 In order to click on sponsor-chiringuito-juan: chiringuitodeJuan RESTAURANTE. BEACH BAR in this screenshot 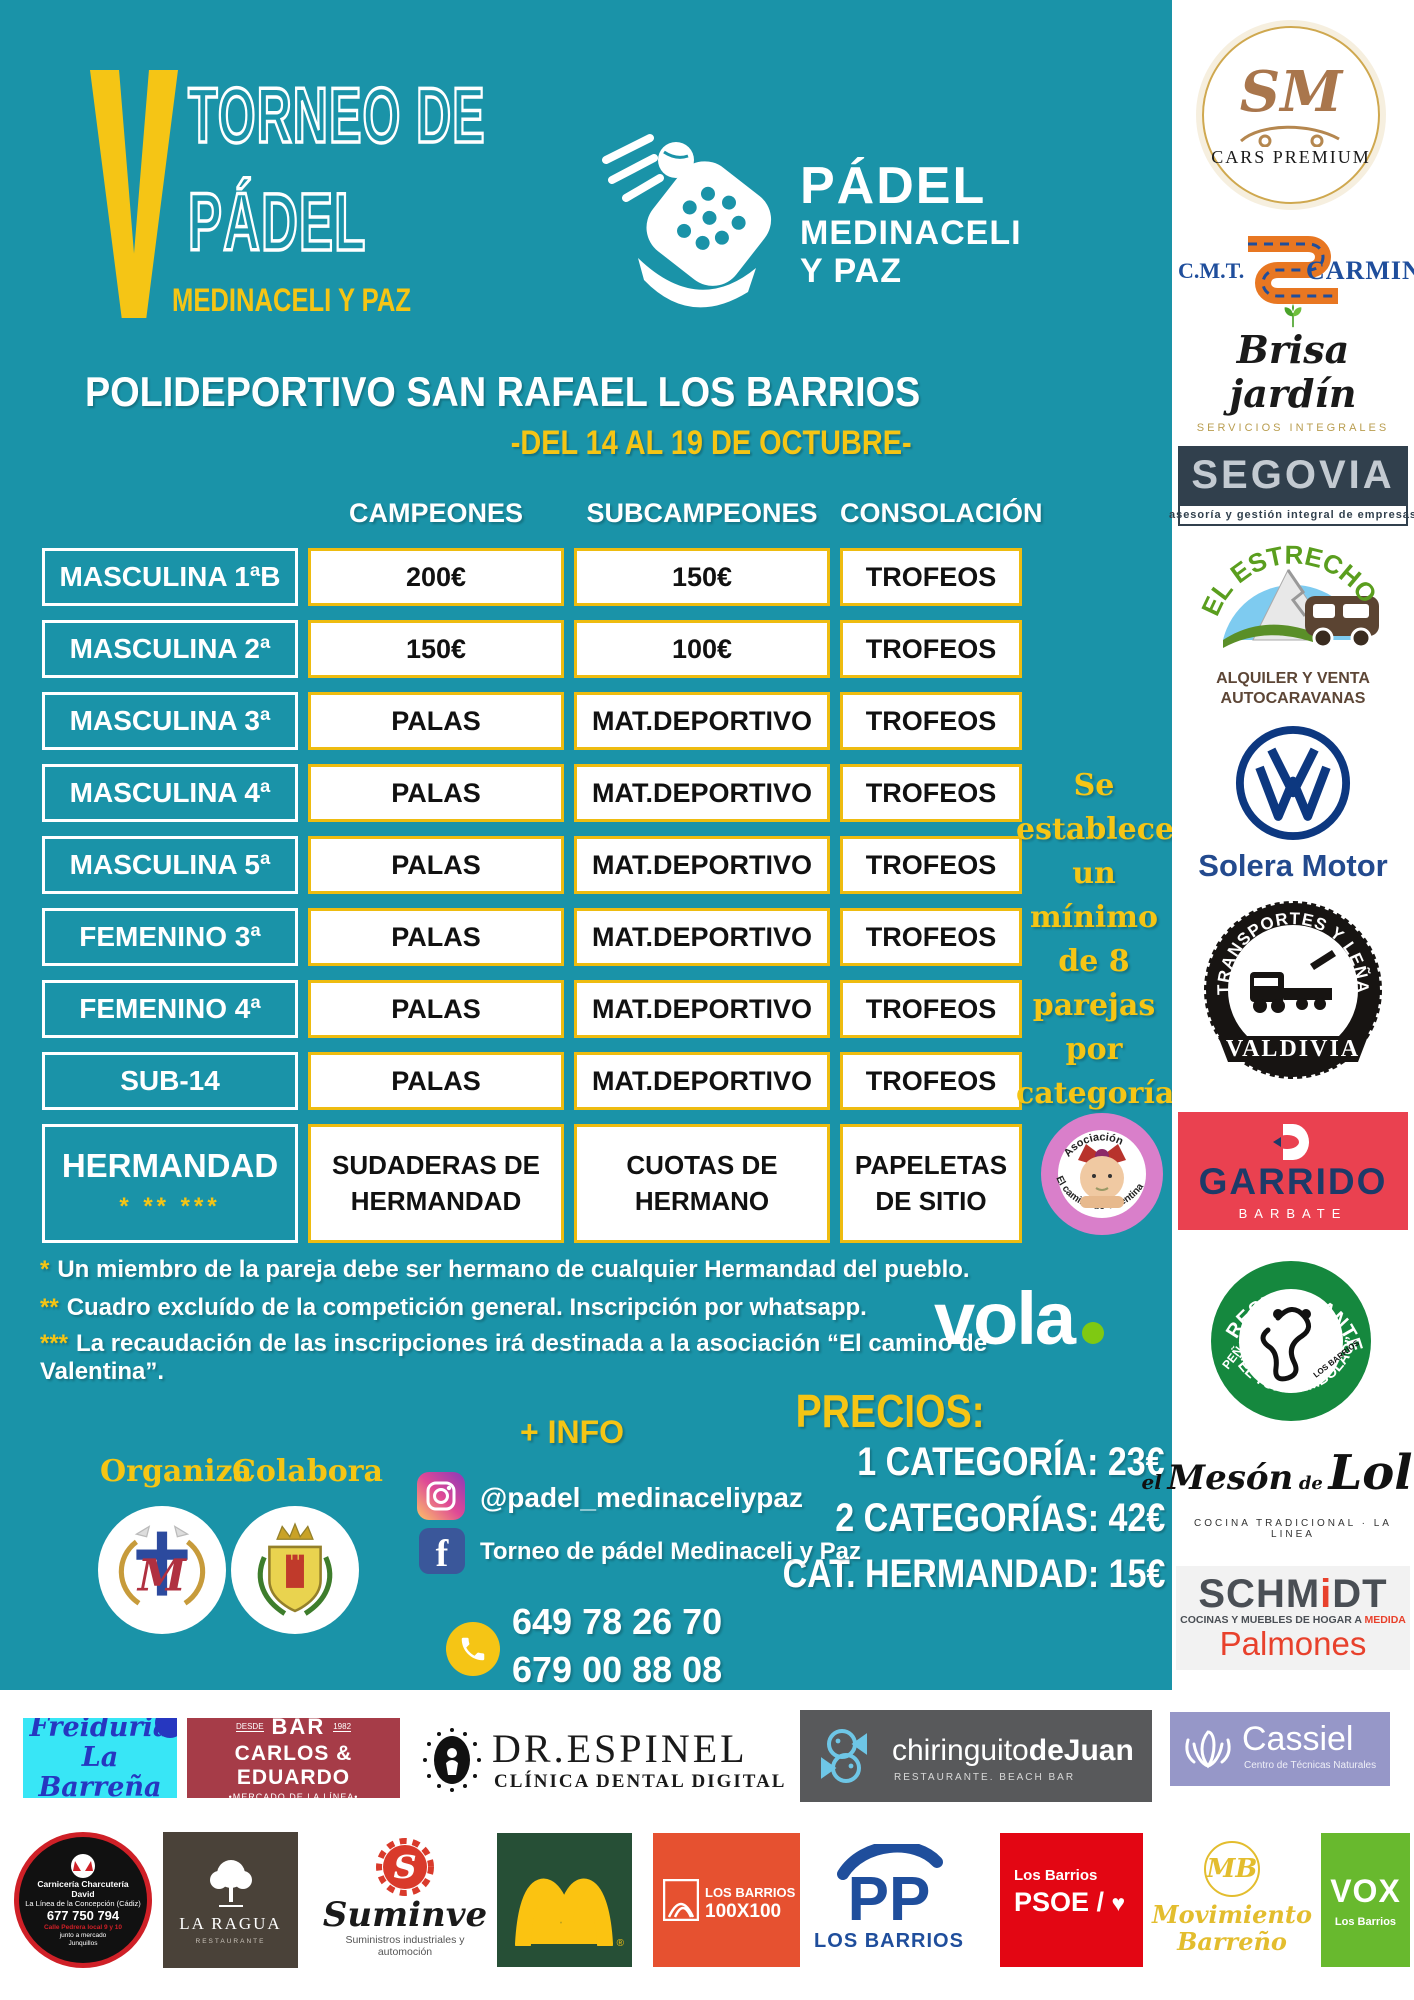, I will do `click(976, 1756)`.